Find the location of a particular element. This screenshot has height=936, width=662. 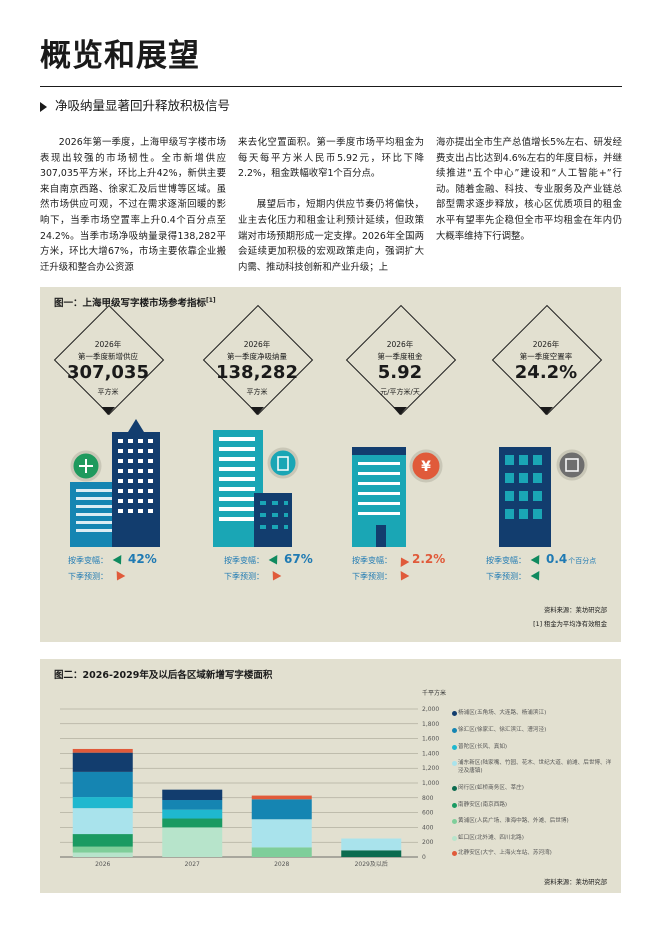

y-tick-label: 200 is located at coordinates (428, 842).